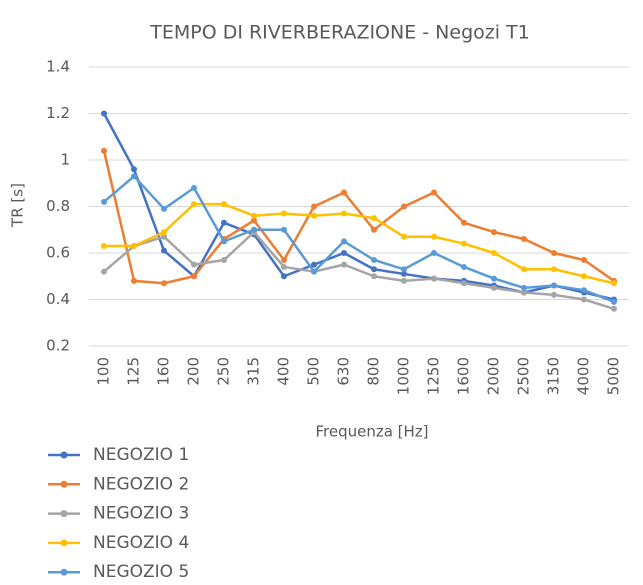 The height and width of the screenshot is (585, 643). What do you see at coordinates (344, 371) in the screenshot?
I see `x-tick-label: 630` at bounding box center [344, 371].